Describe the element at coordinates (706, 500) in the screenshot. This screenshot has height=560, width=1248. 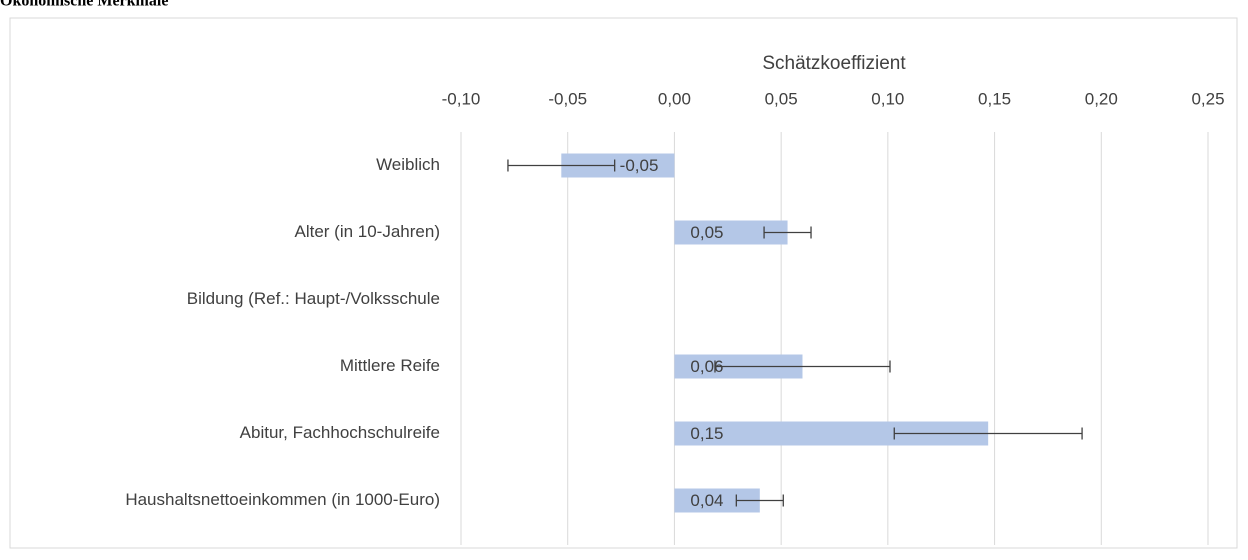
I see `data-label: 0,04` at that location.